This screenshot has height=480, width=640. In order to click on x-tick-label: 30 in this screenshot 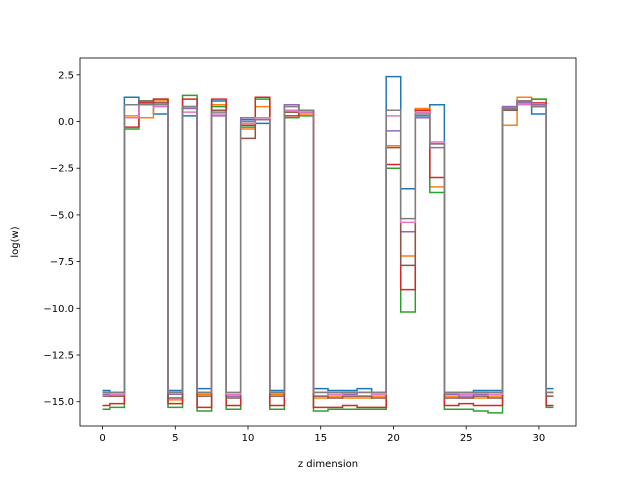, I will do `click(539, 438)`.